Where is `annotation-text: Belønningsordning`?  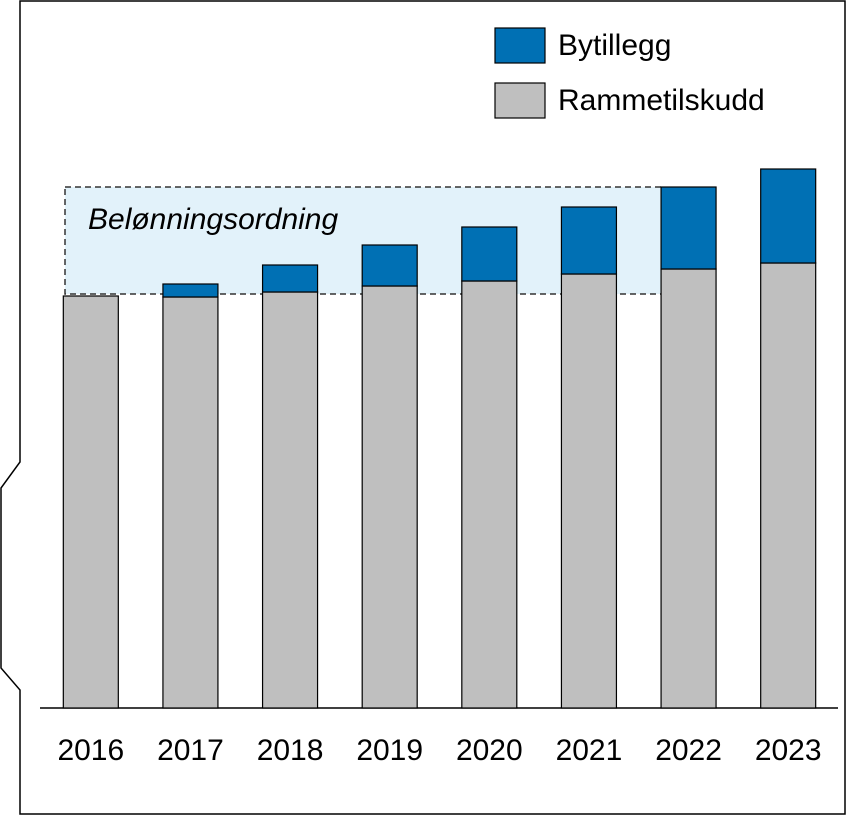 annotation-text: Belønningsordning is located at coordinates (213, 219).